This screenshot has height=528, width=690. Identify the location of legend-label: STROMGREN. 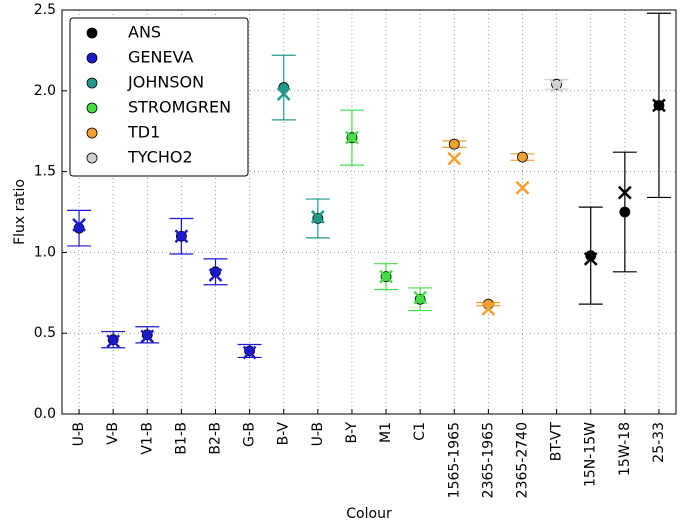
(179, 107).